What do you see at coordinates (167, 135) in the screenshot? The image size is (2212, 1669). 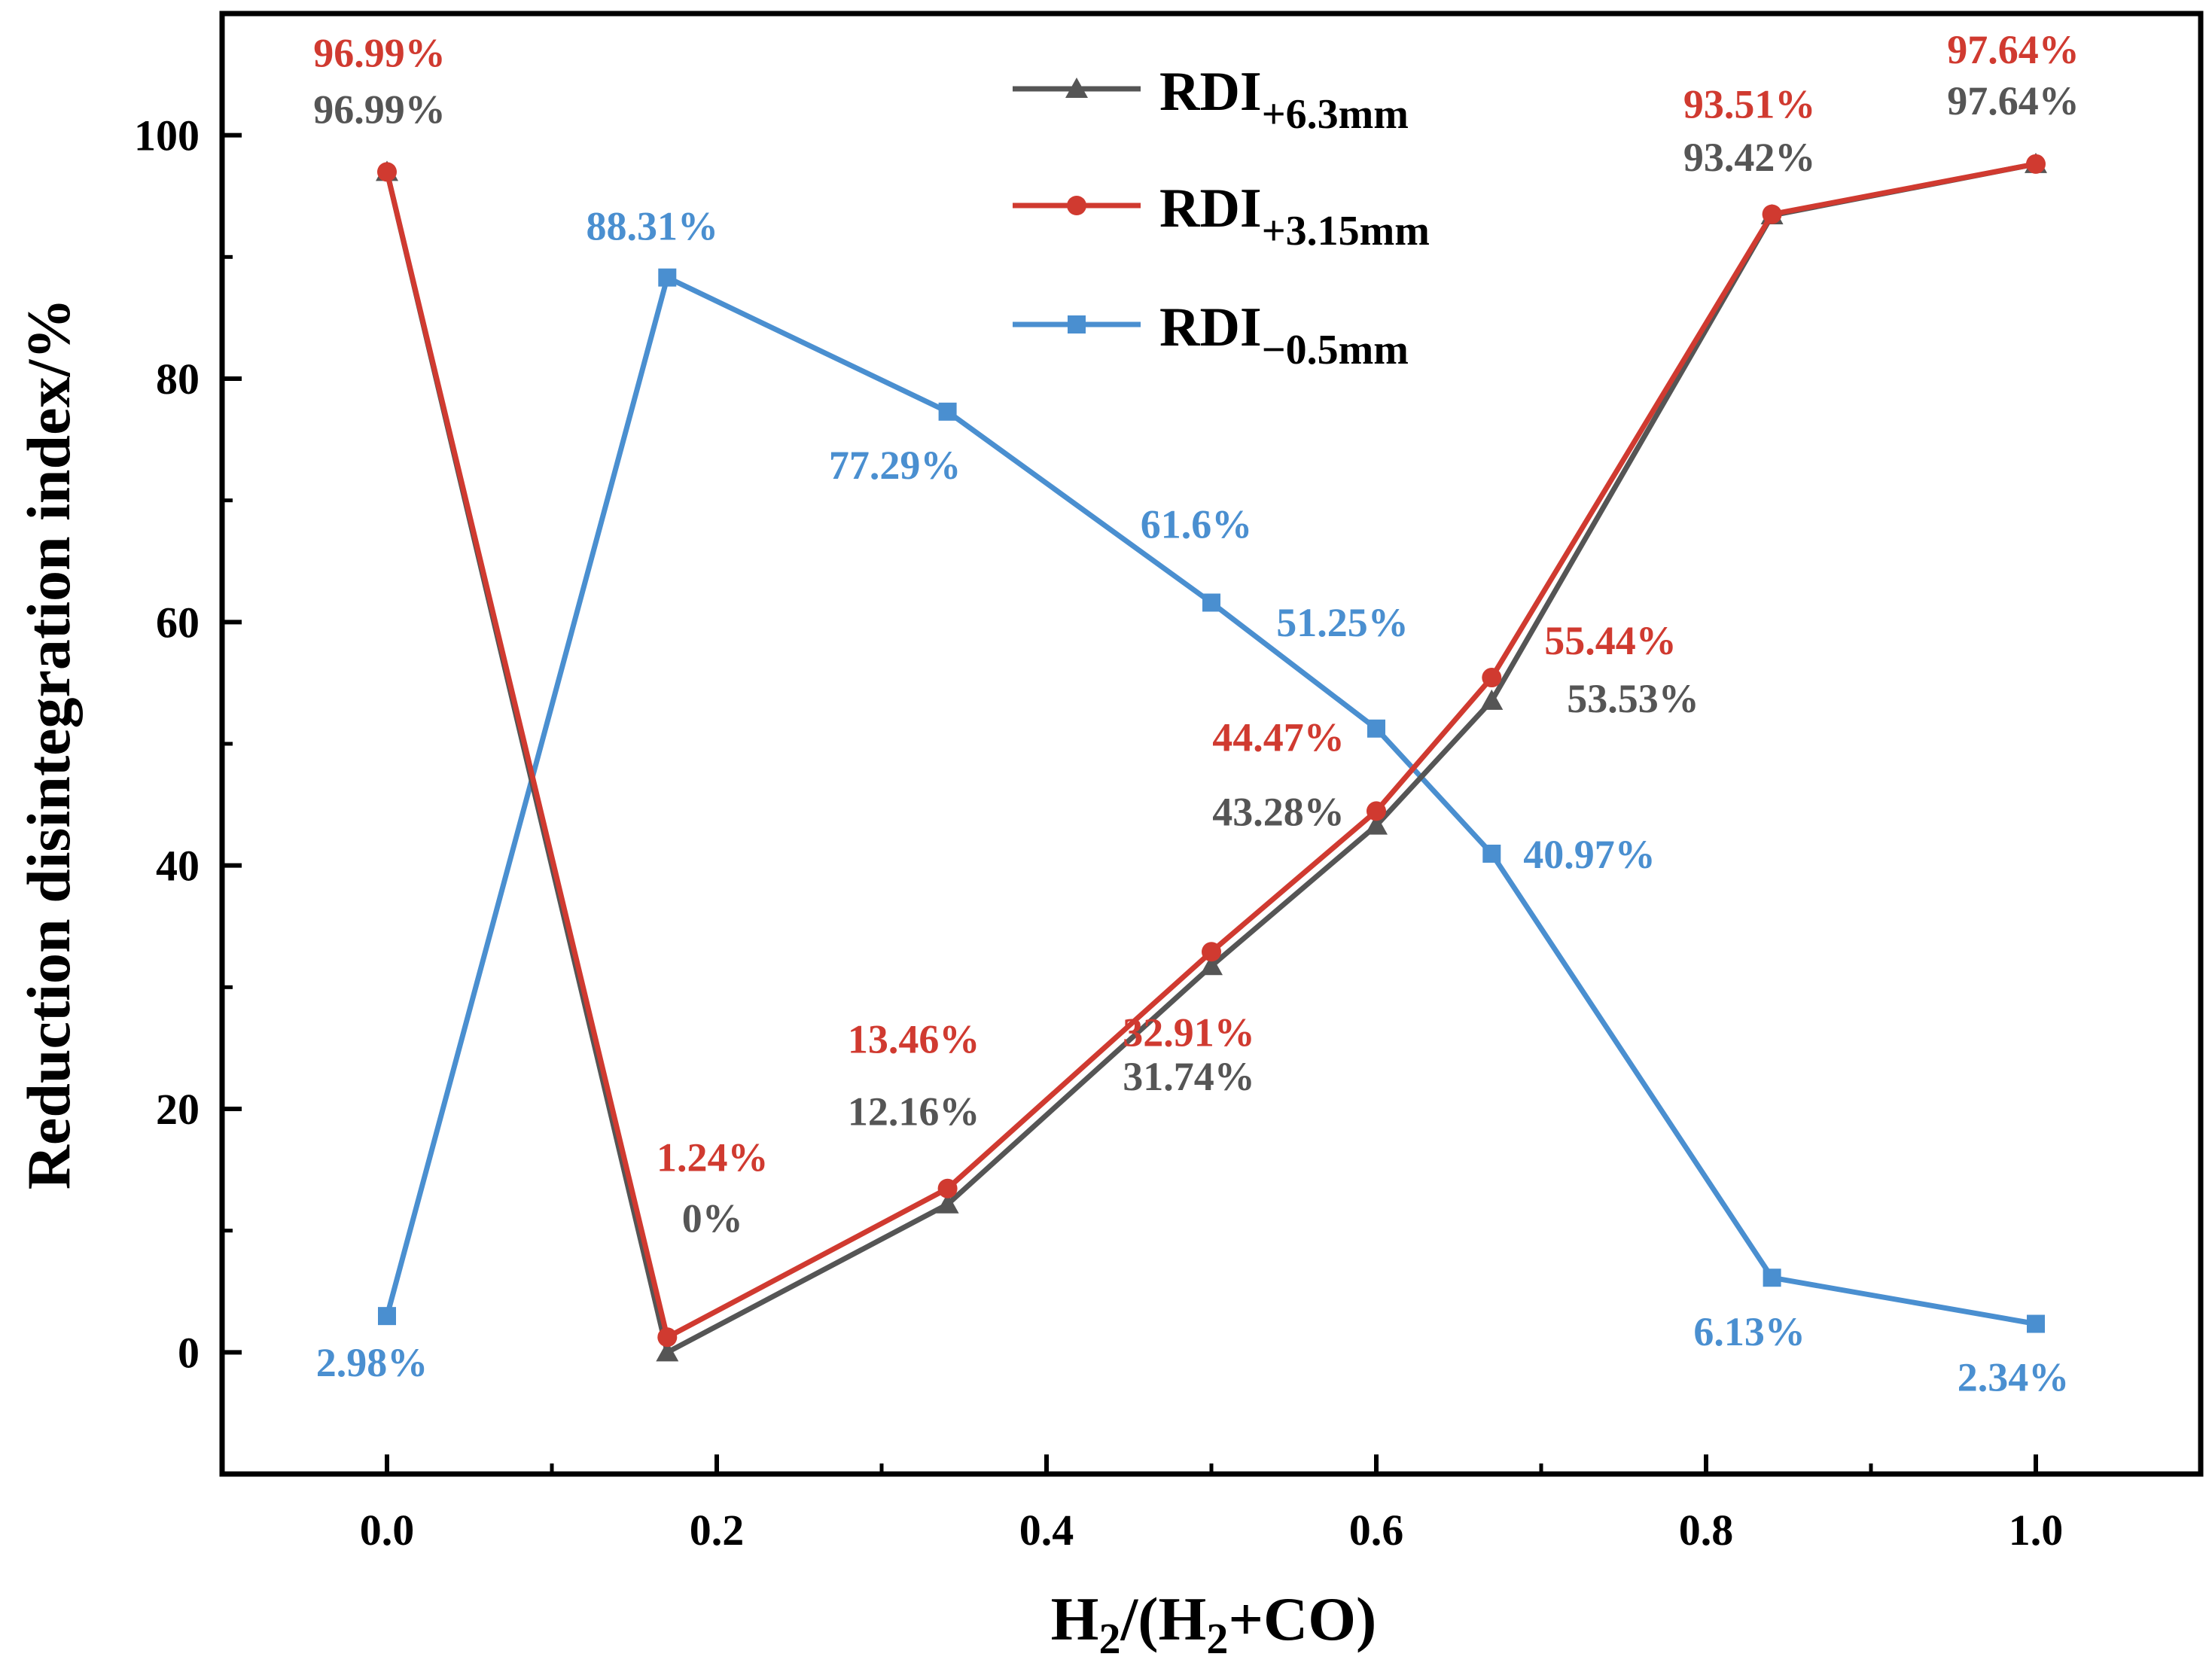 I see `y-tick-label: 100` at bounding box center [167, 135].